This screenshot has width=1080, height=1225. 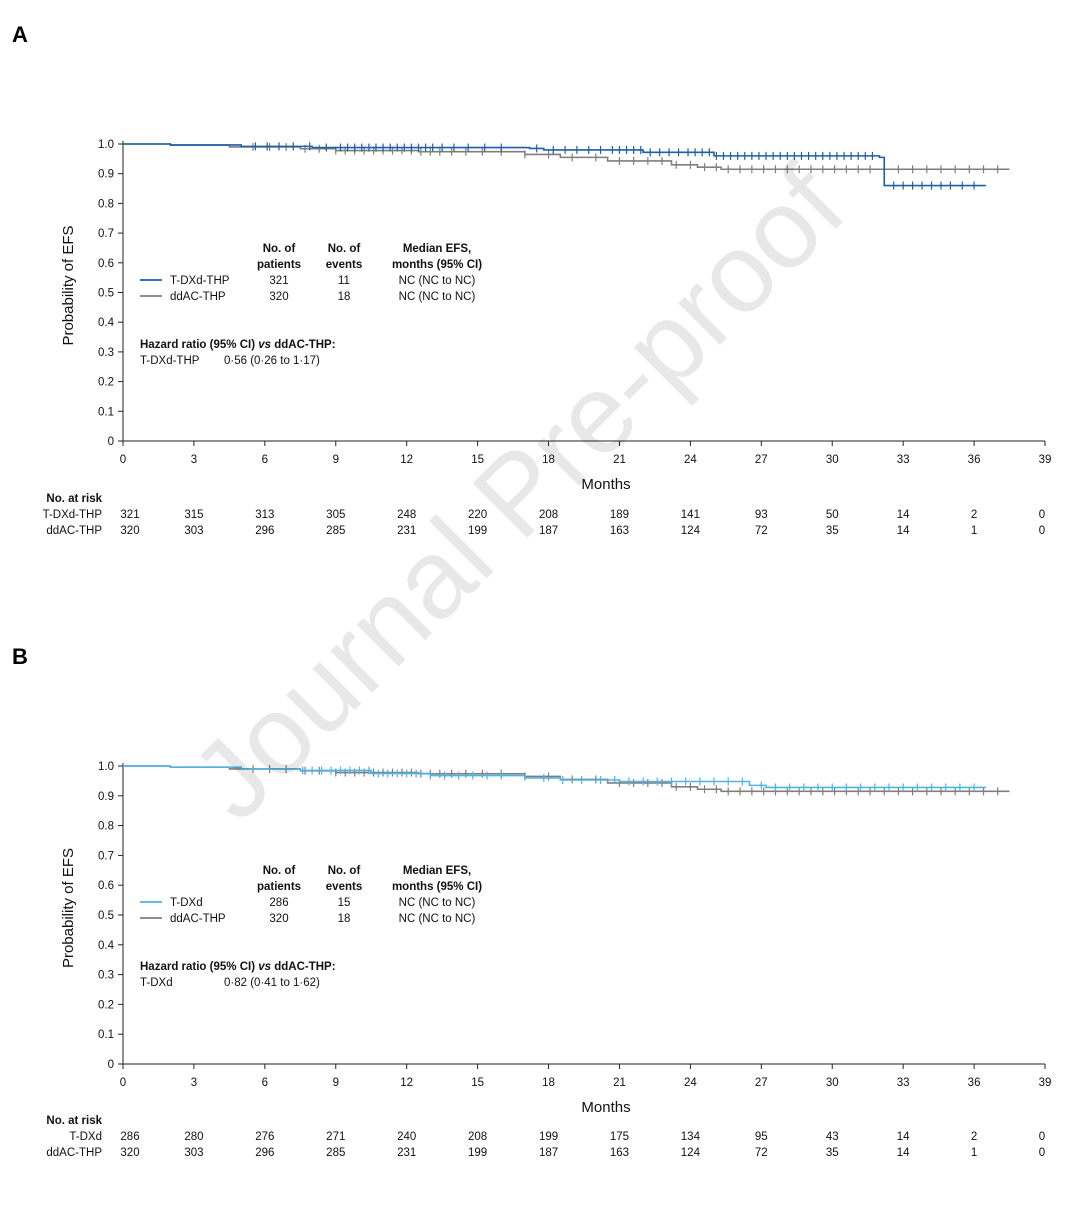 I want to click on risk-value: 303, so click(x=193, y=531).